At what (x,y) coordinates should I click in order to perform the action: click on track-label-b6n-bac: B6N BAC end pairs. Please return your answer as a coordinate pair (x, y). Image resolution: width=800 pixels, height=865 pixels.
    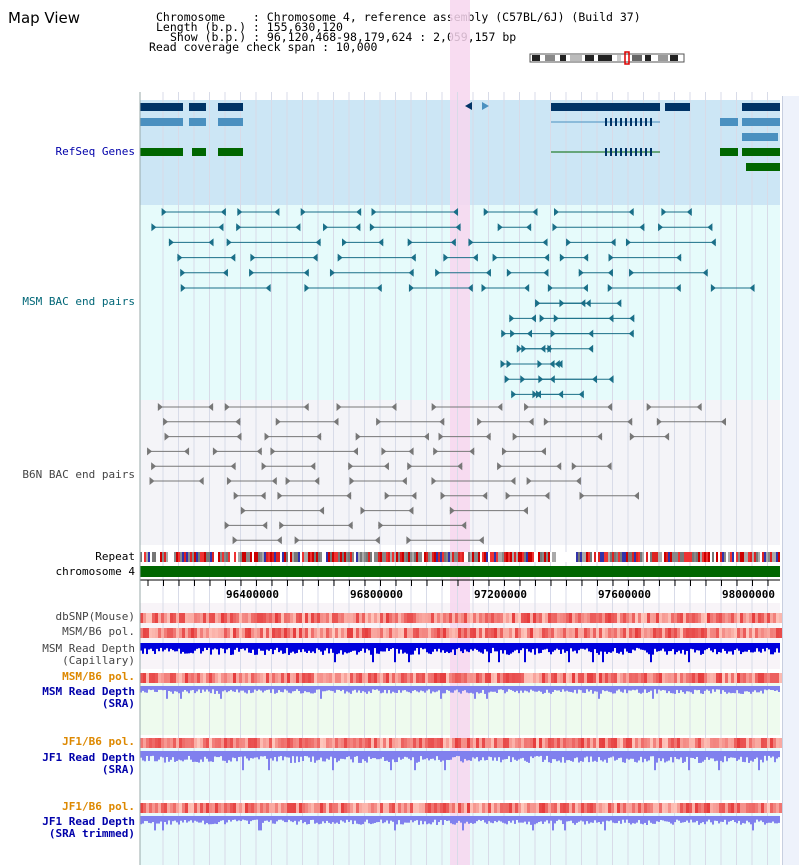
    Looking at the image, I should click on (78, 474).